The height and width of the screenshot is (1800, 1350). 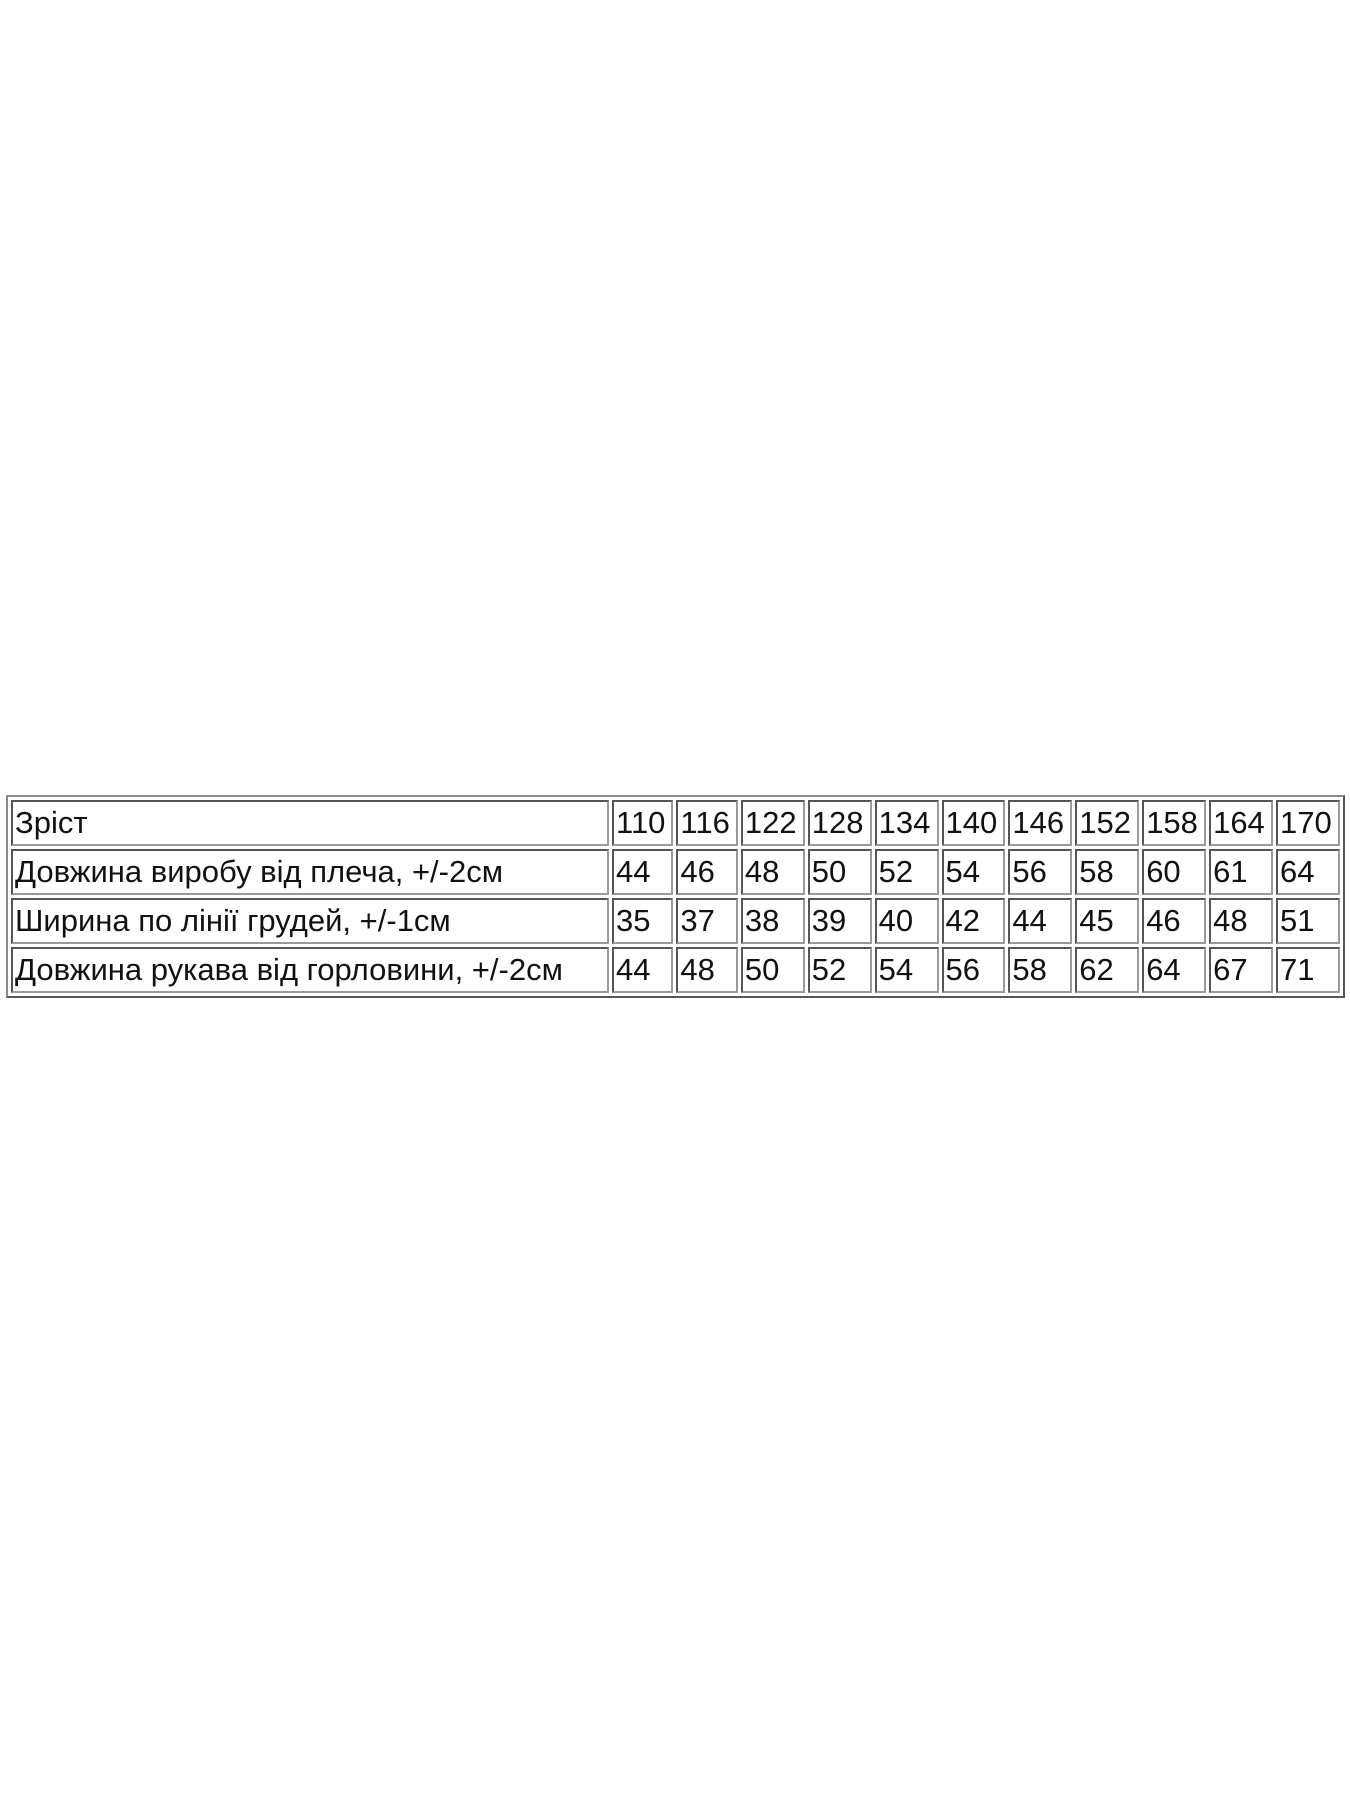 I want to click on table-cell: 51, so click(x=1307, y=921).